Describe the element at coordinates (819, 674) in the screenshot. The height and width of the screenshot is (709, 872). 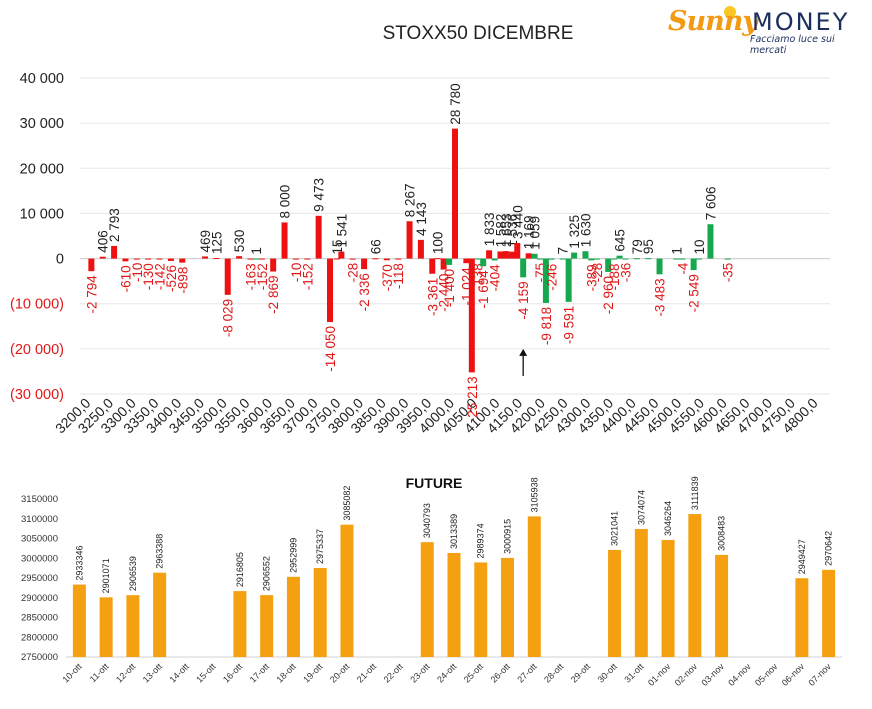
I see `future-x-tick-label: 07-nov` at that location.